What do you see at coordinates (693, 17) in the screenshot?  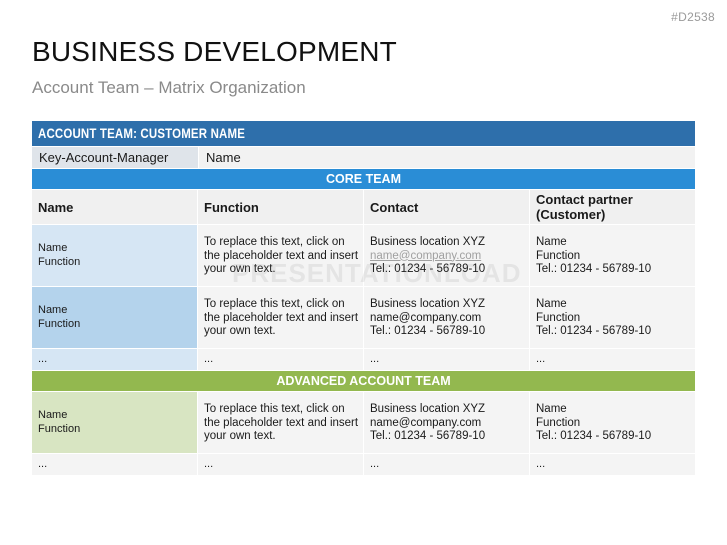 I see `slide-id: #D2538` at bounding box center [693, 17].